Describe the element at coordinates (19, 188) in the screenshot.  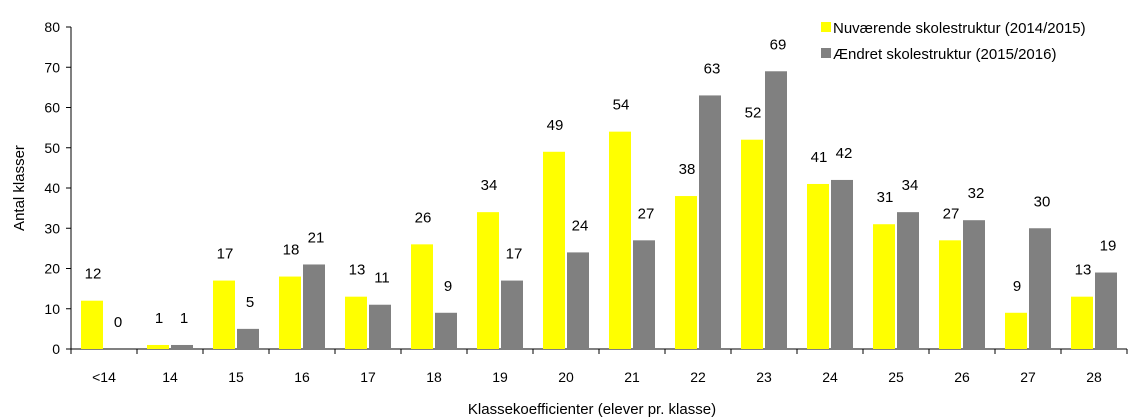
I see `y-axis-title: Antal klasser` at that location.